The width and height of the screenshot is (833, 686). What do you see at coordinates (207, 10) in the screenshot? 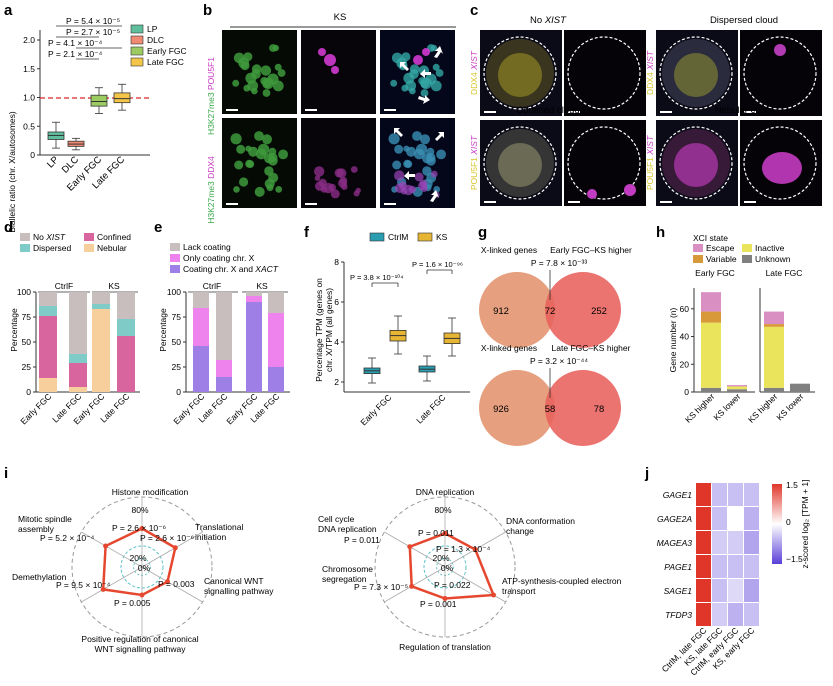
I see `panel-letter-b: b` at bounding box center [207, 10].